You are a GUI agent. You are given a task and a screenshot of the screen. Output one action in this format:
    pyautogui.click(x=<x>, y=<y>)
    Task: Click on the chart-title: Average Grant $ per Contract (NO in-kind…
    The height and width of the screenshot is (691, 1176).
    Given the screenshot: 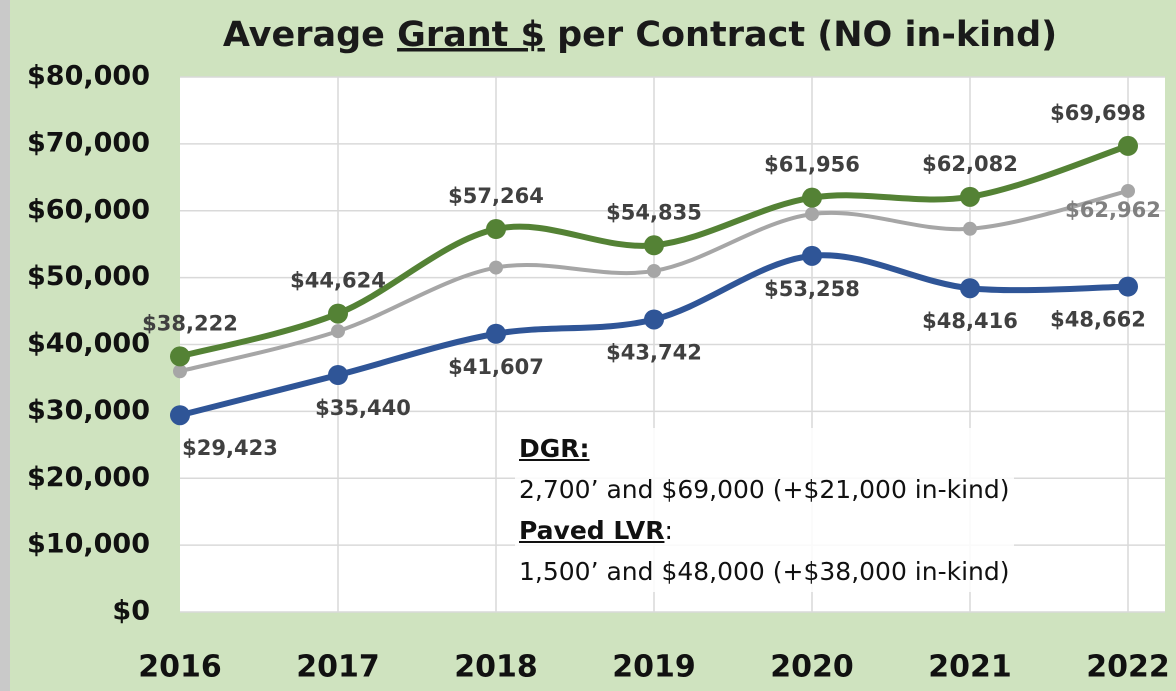 What is the action you would take?
    pyautogui.click(x=640, y=35)
    